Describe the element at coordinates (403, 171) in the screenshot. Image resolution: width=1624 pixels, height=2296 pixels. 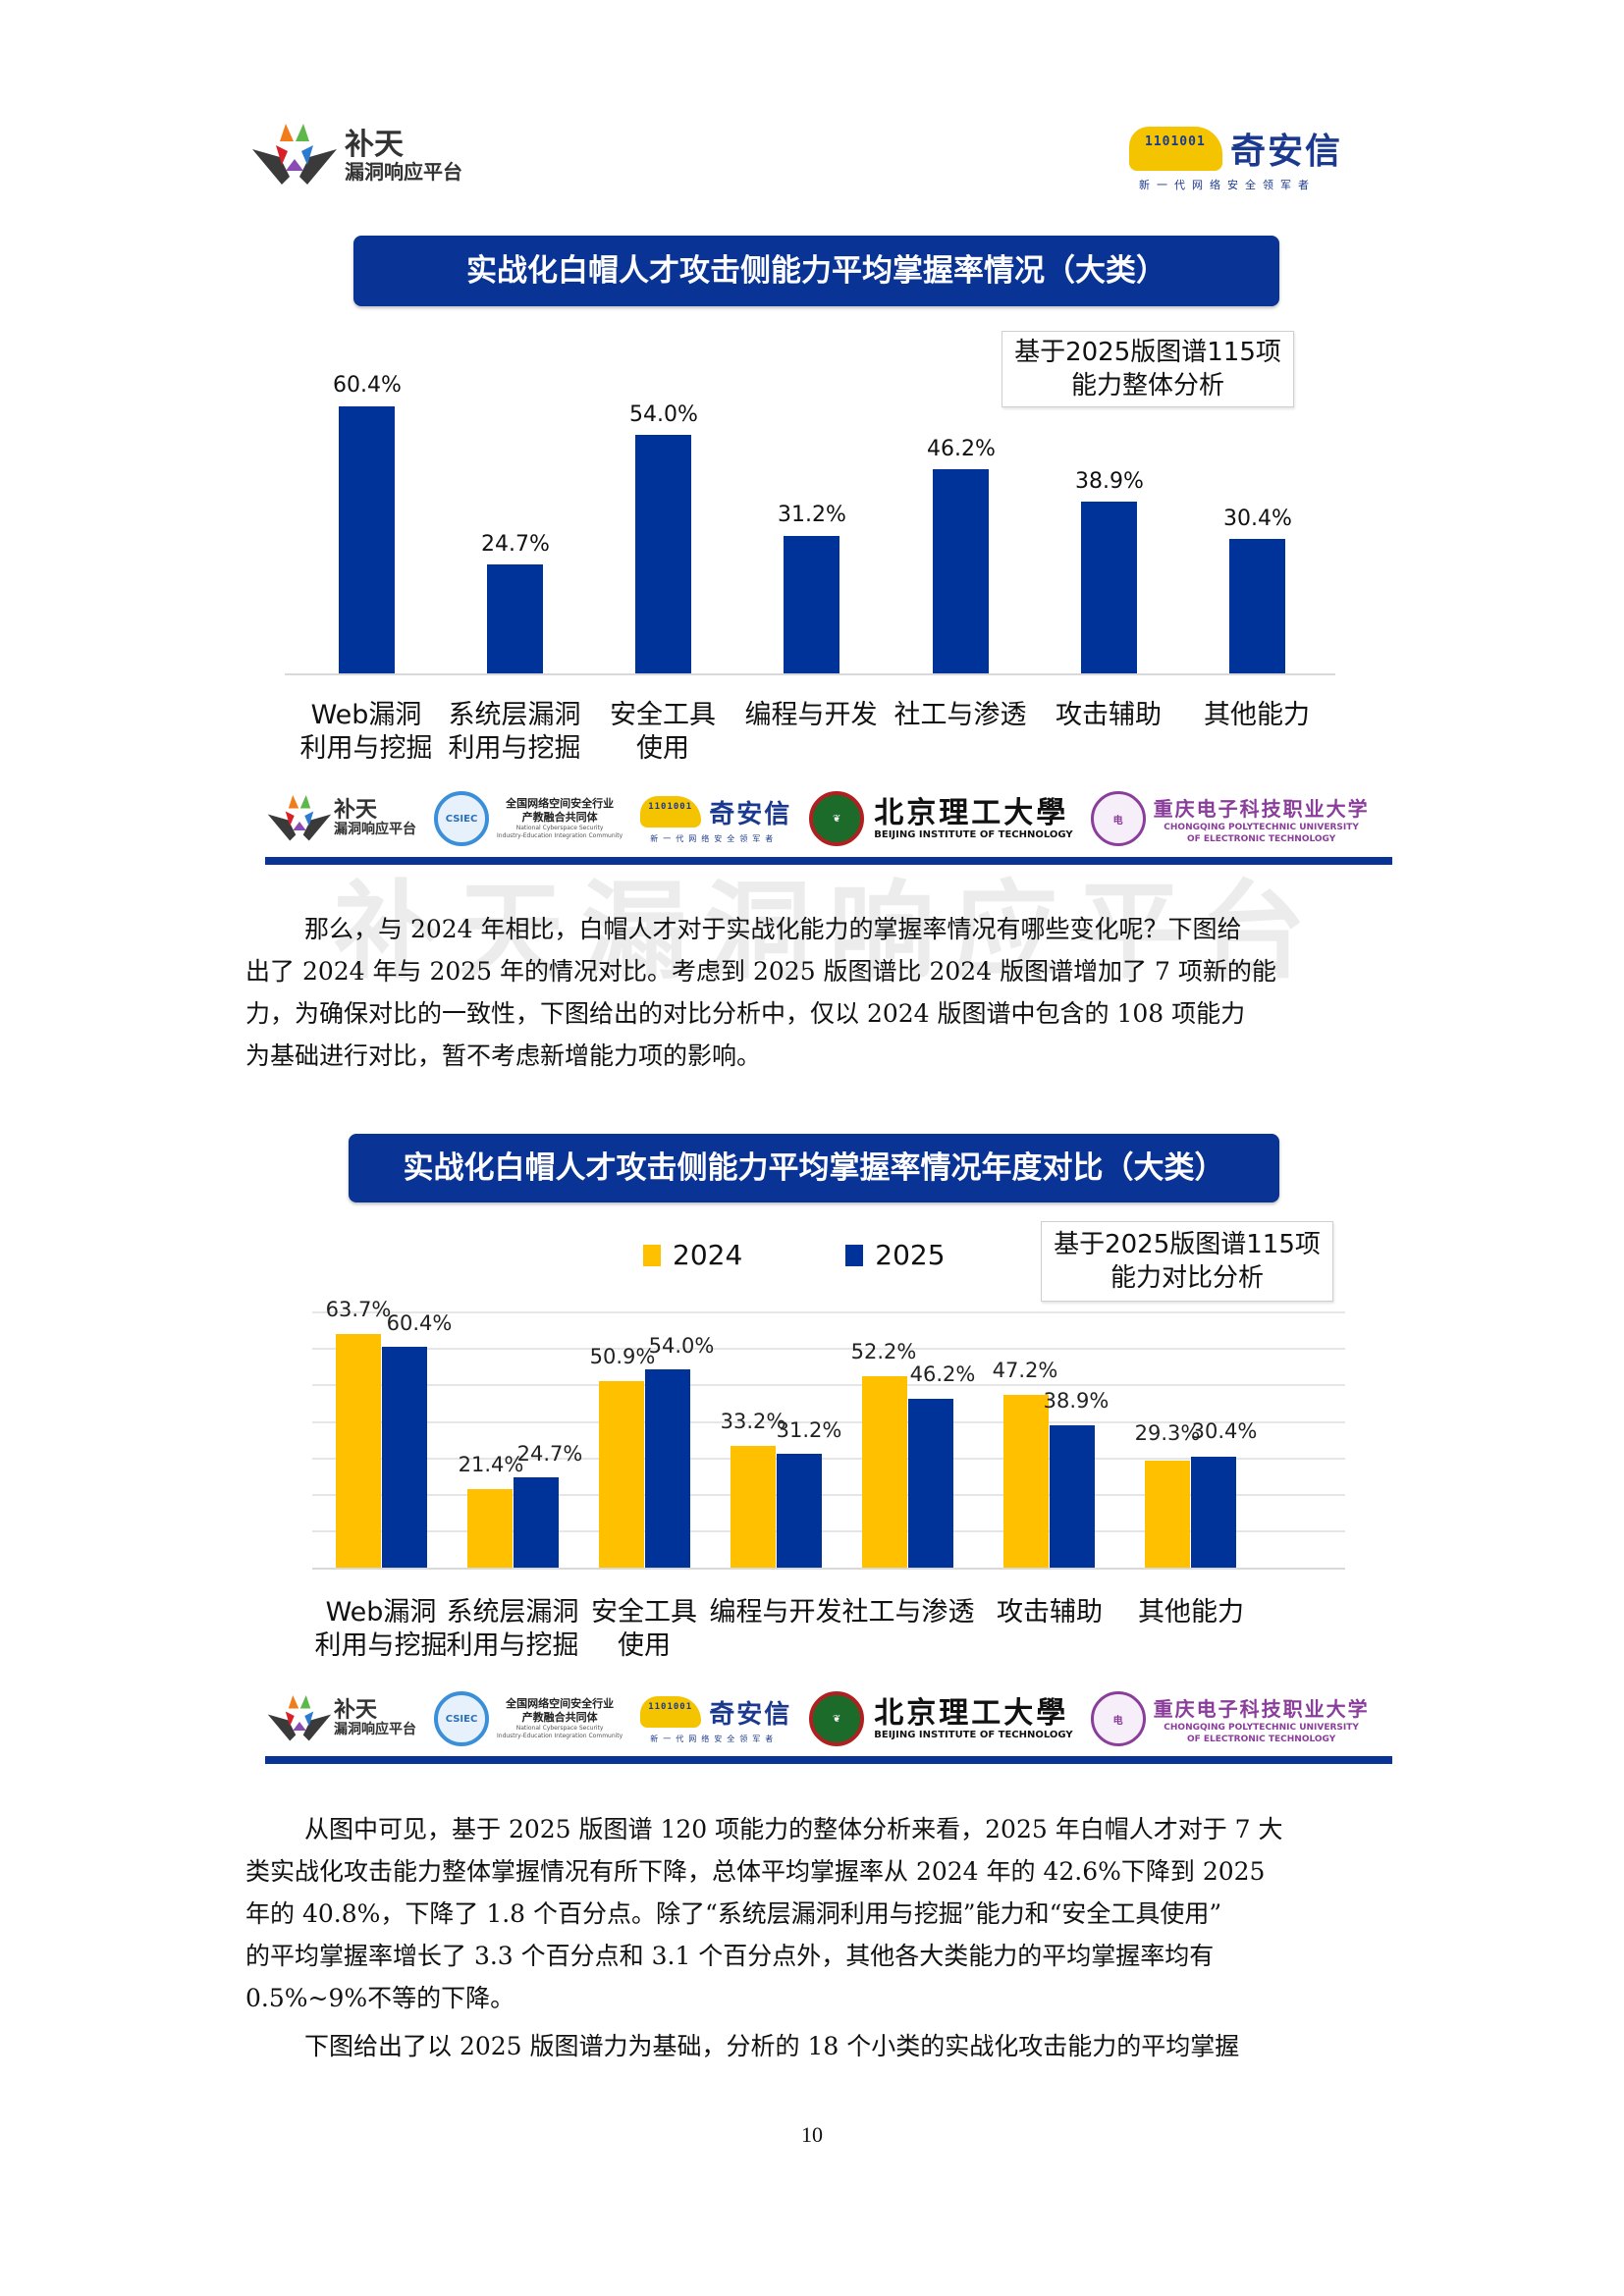
I see `butian-subtitle: 漏洞响应平台` at that location.